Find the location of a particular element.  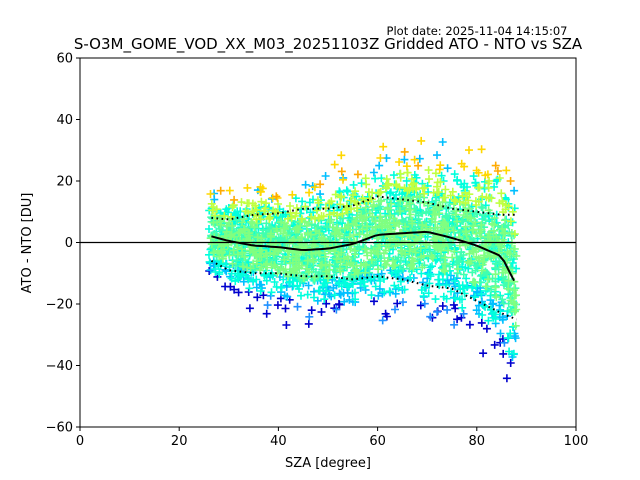

x-tick-label: 100 is located at coordinates (576, 441).